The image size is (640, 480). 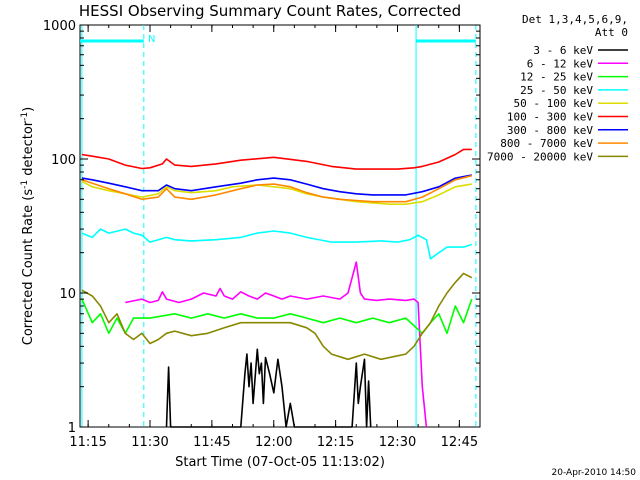 I want to click on legend-label-7: 800 - 7000 keV, so click(x=546, y=143).